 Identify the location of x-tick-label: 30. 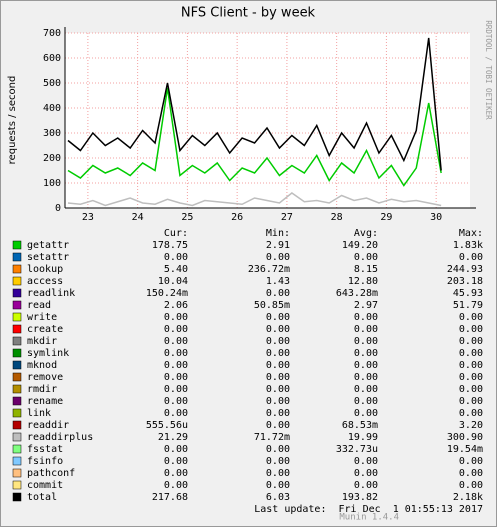
(436, 217).